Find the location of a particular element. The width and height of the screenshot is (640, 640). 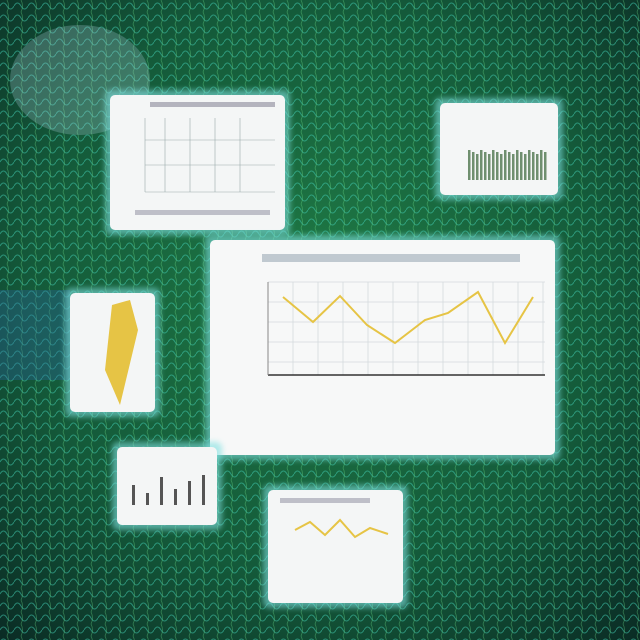

mini-line is located at coordinates (341, 528).